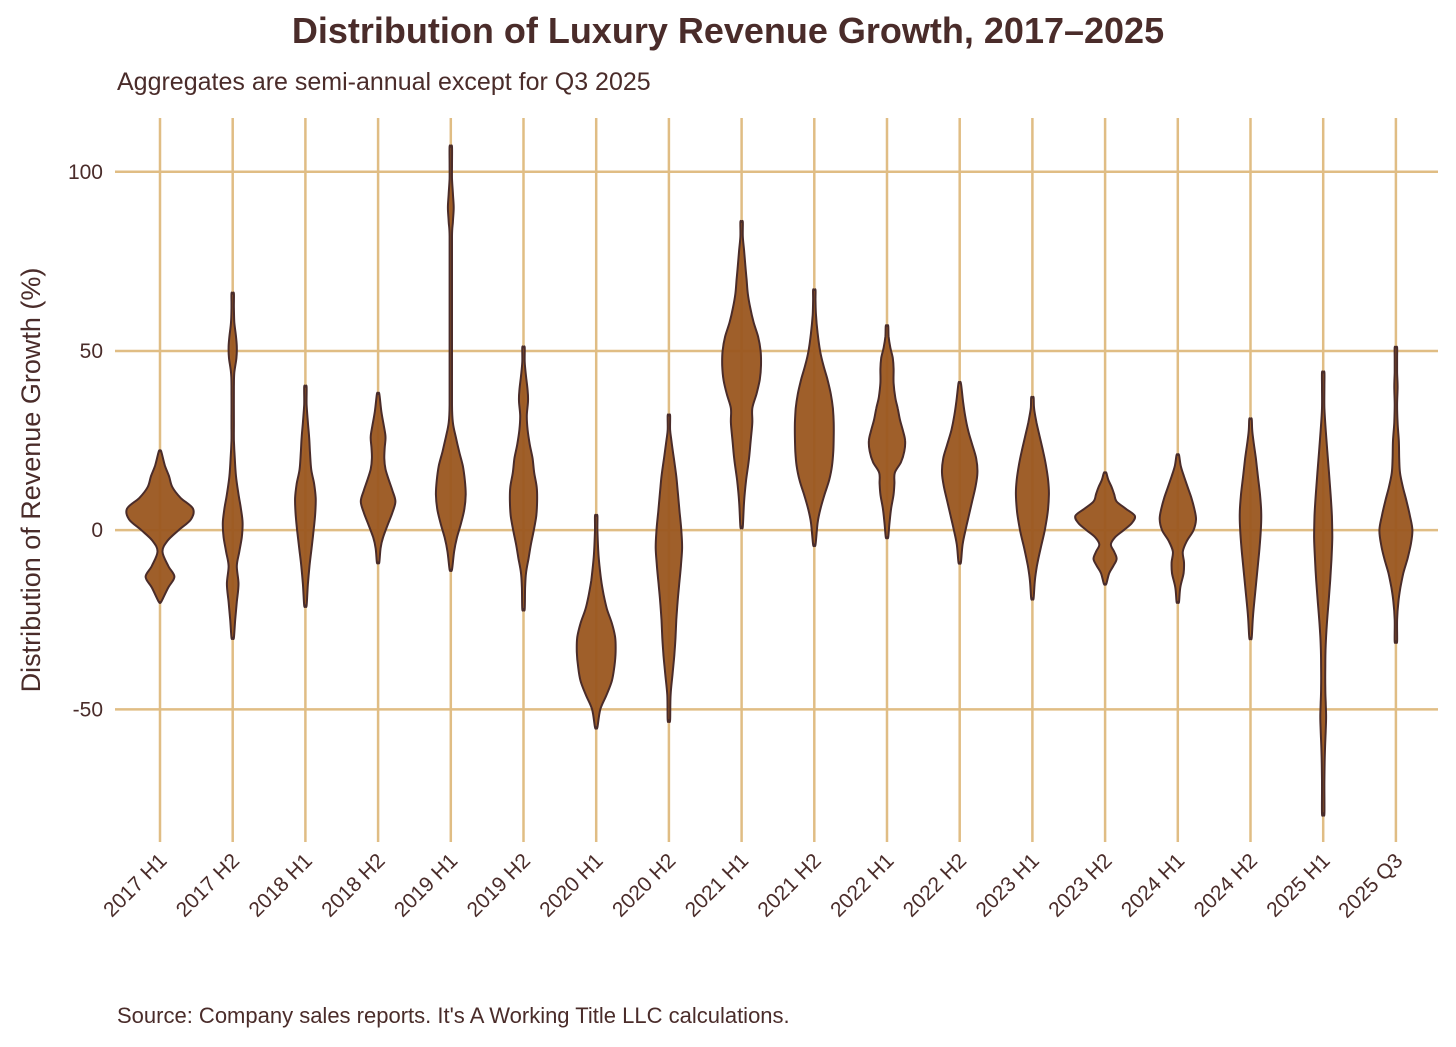 This screenshot has height=1047, width=1456. What do you see at coordinates (717, 885) in the screenshot?
I see `x-tick-label: 2021 H1` at bounding box center [717, 885].